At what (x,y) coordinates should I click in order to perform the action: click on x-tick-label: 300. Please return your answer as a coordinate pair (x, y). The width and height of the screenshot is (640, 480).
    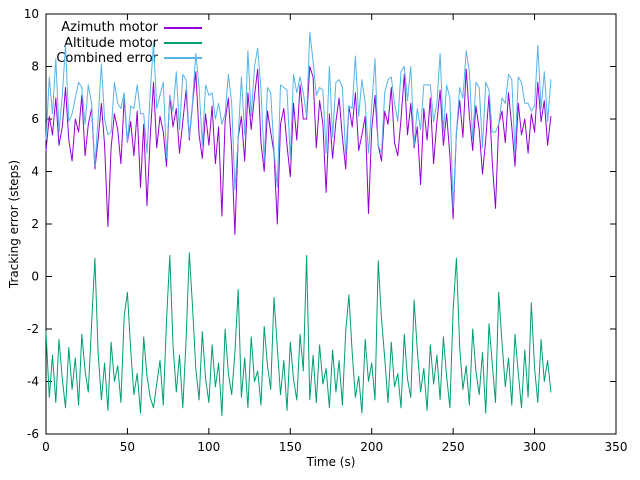
    Looking at the image, I should click on (534, 447).